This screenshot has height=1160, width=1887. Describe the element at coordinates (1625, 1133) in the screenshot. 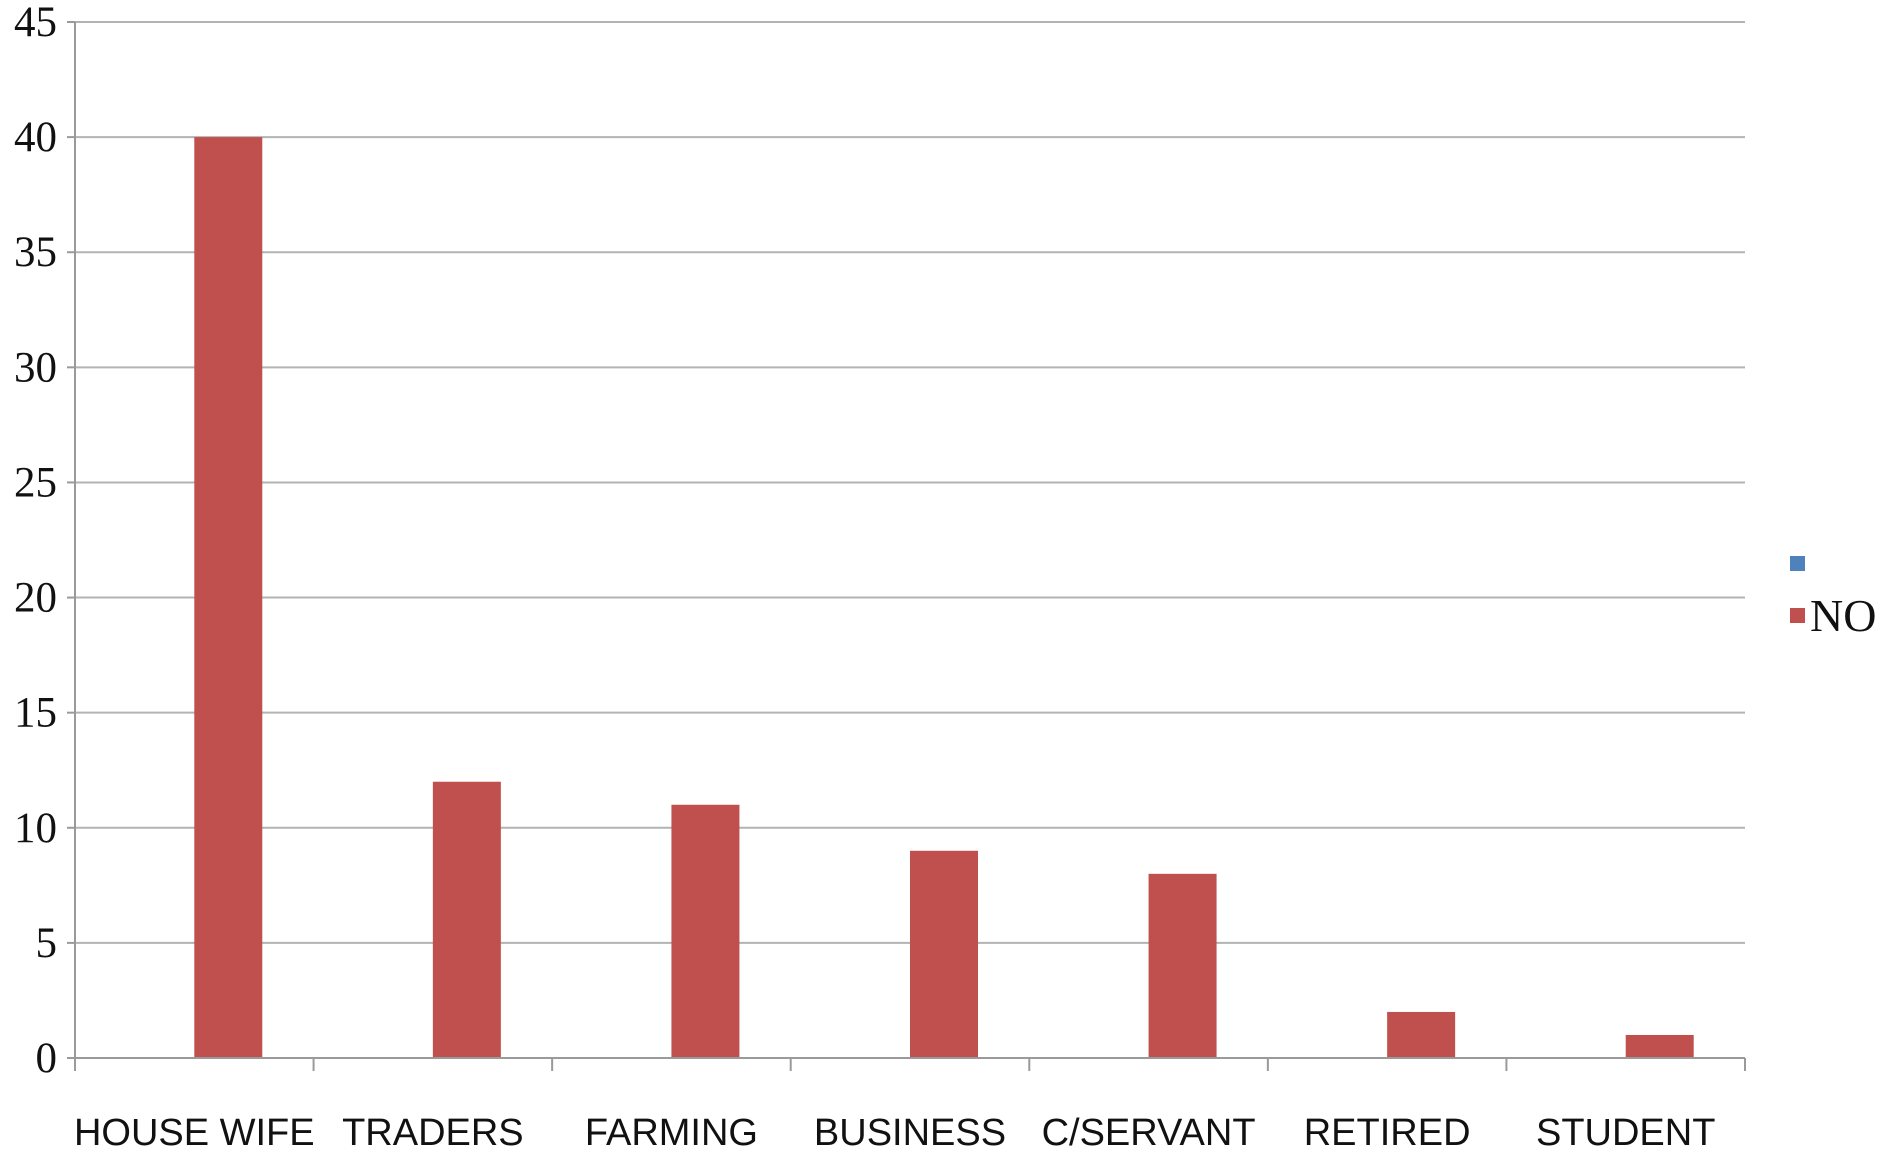

I see `x-tick-label: STUDENT` at that location.